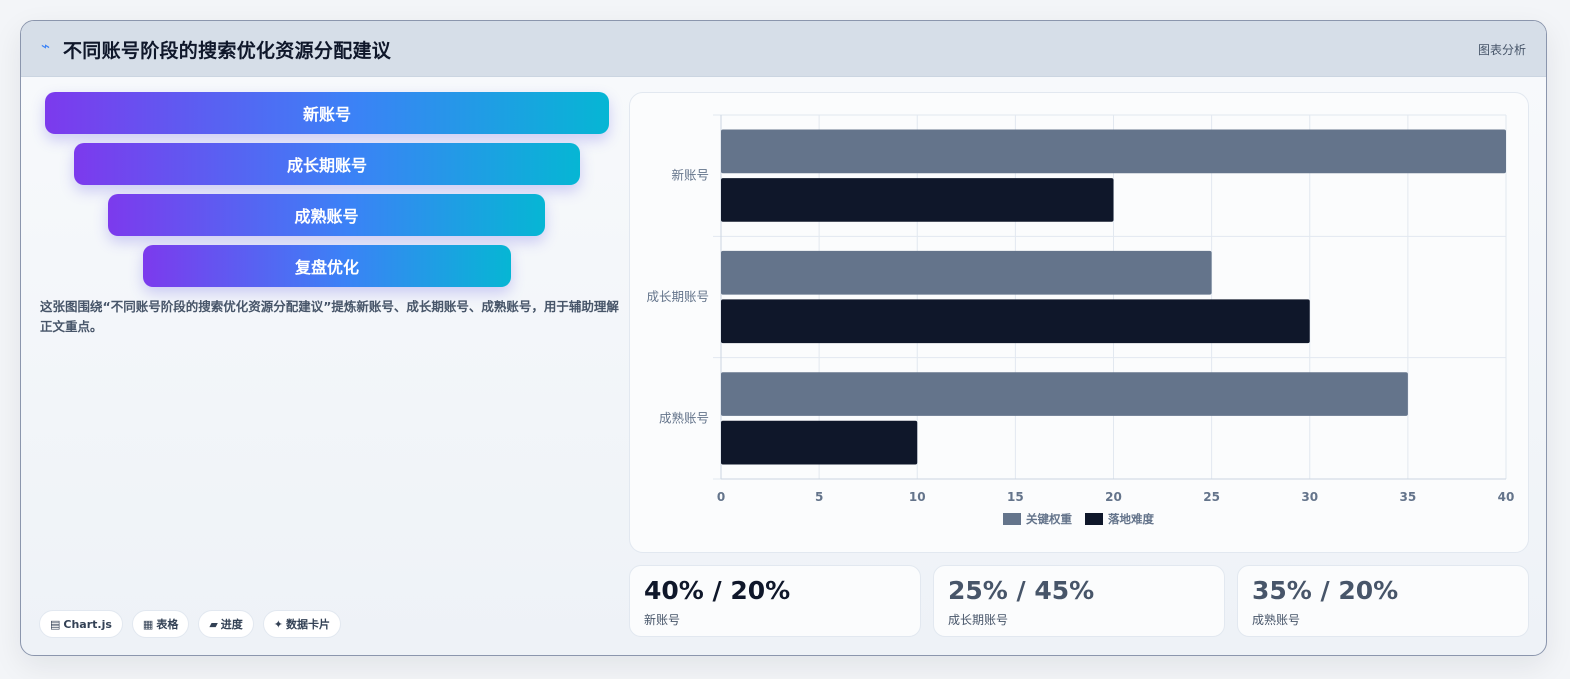 This screenshot has height=679, width=1570. Describe the element at coordinates (1501, 50) in the screenshot. I see `header-tag: 图表分析` at that location.